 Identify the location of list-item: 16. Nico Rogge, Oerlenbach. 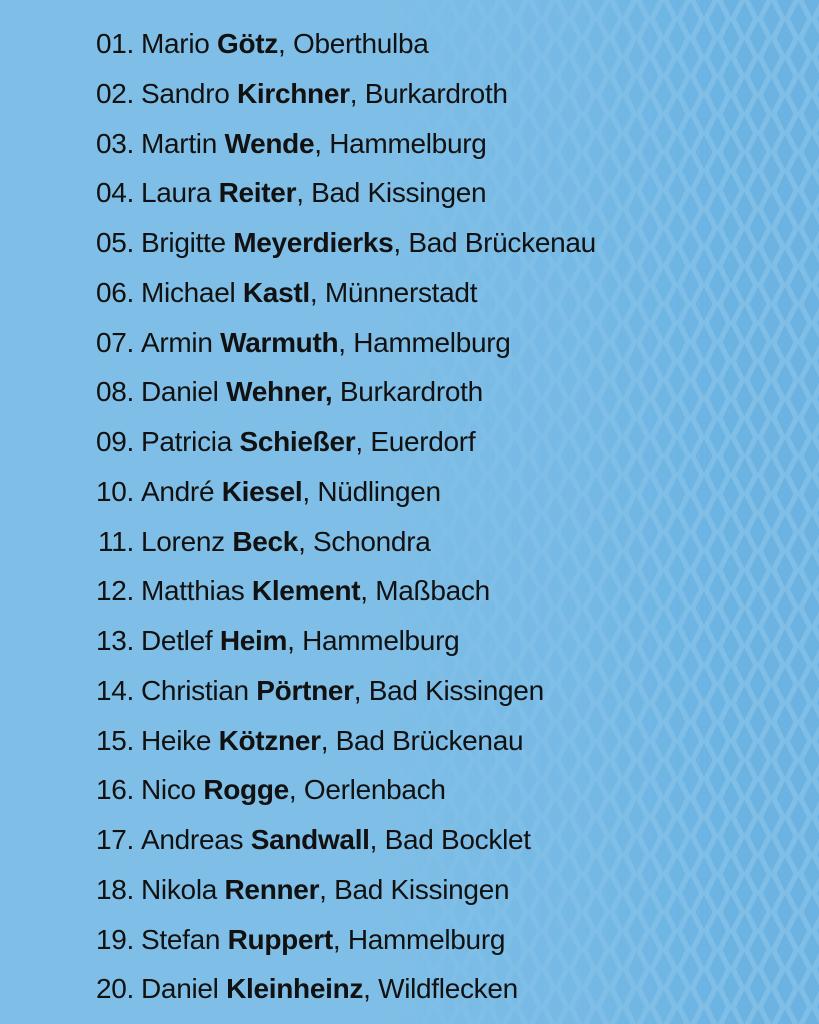
(409, 795).